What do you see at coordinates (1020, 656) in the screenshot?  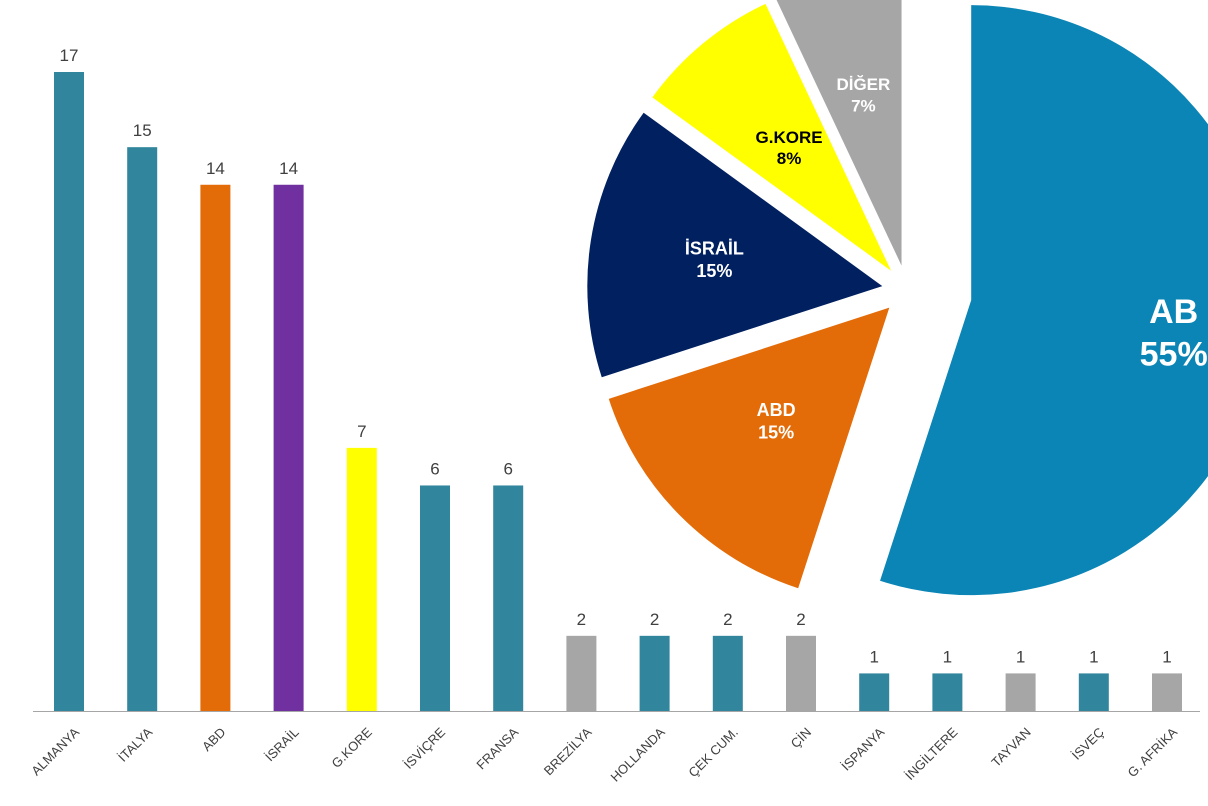 I see `bar-value-label-13: 1` at bounding box center [1020, 656].